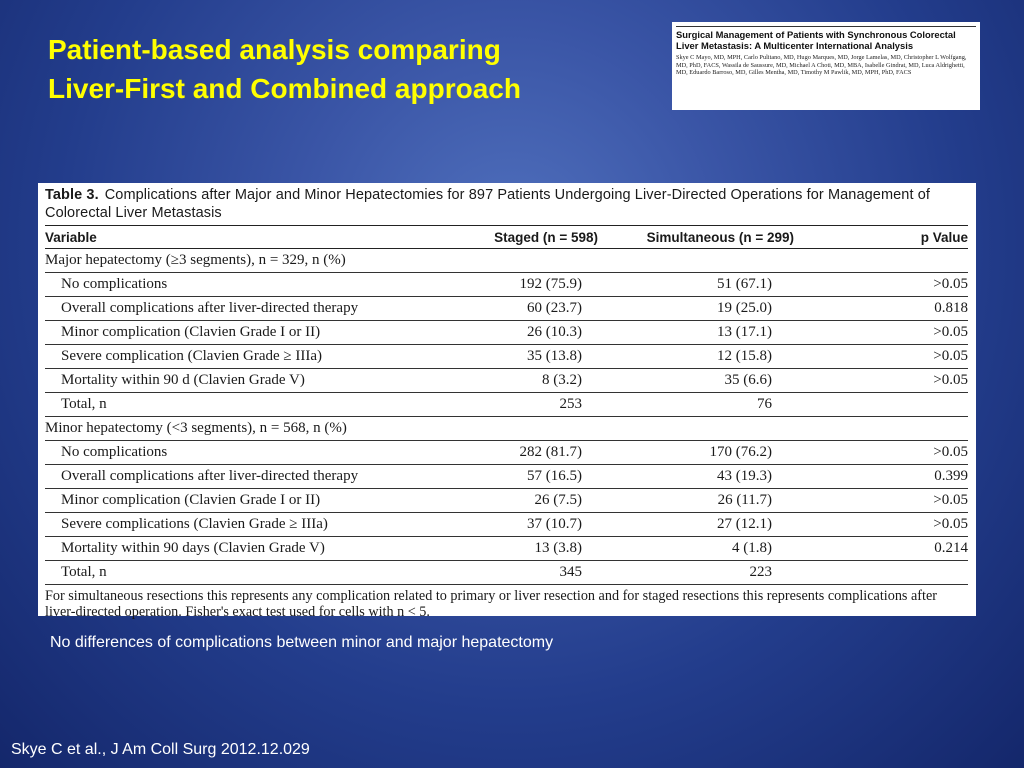 This screenshot has height=768, width=1024. Describe the element at coordinates (558, 548) in the screenshot. I see `cell-staged: 13 (3.8)` at that location.